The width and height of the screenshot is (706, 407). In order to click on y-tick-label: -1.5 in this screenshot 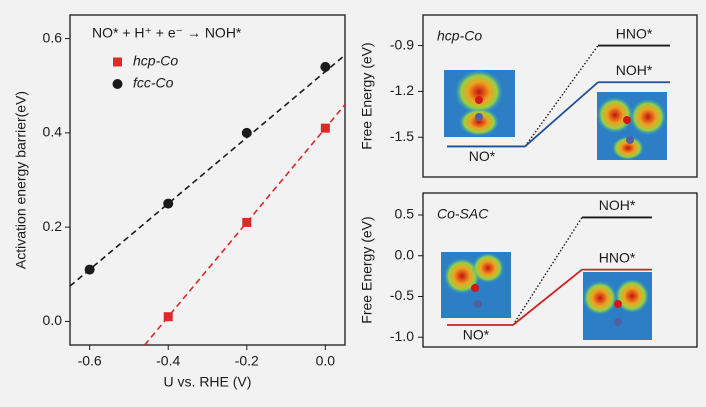, I will do `click(402, 136)`.